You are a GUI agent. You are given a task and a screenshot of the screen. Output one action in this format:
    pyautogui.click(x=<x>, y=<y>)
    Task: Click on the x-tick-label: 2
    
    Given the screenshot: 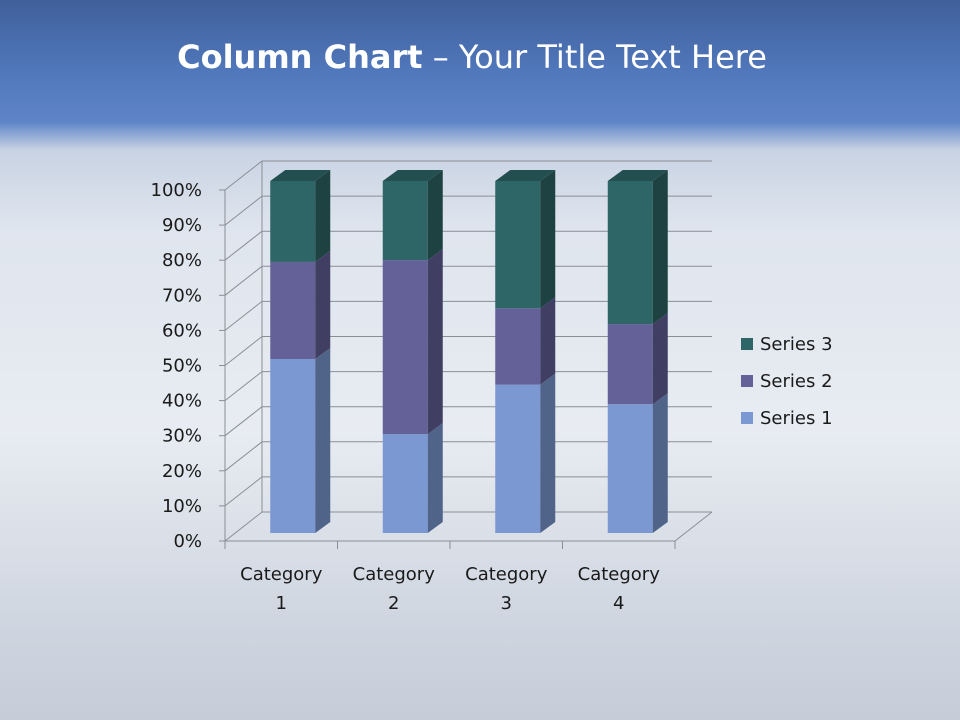 What is the action you would take?
    pyautogui.click(x=393, y=603)
    